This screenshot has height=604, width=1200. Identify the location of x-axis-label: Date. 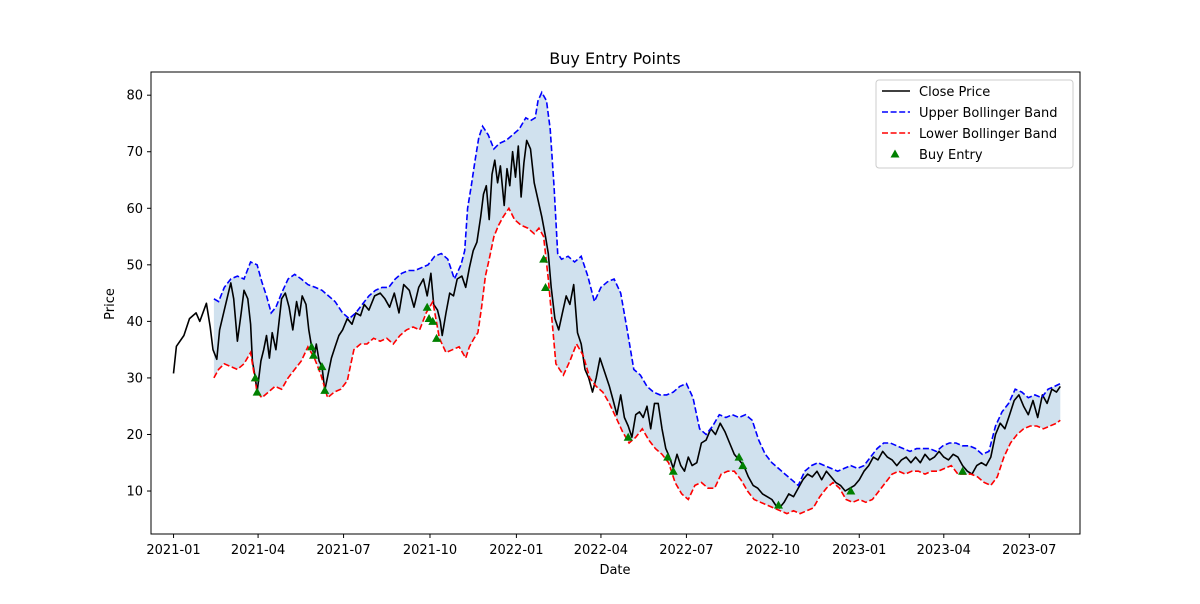
(614, 570).